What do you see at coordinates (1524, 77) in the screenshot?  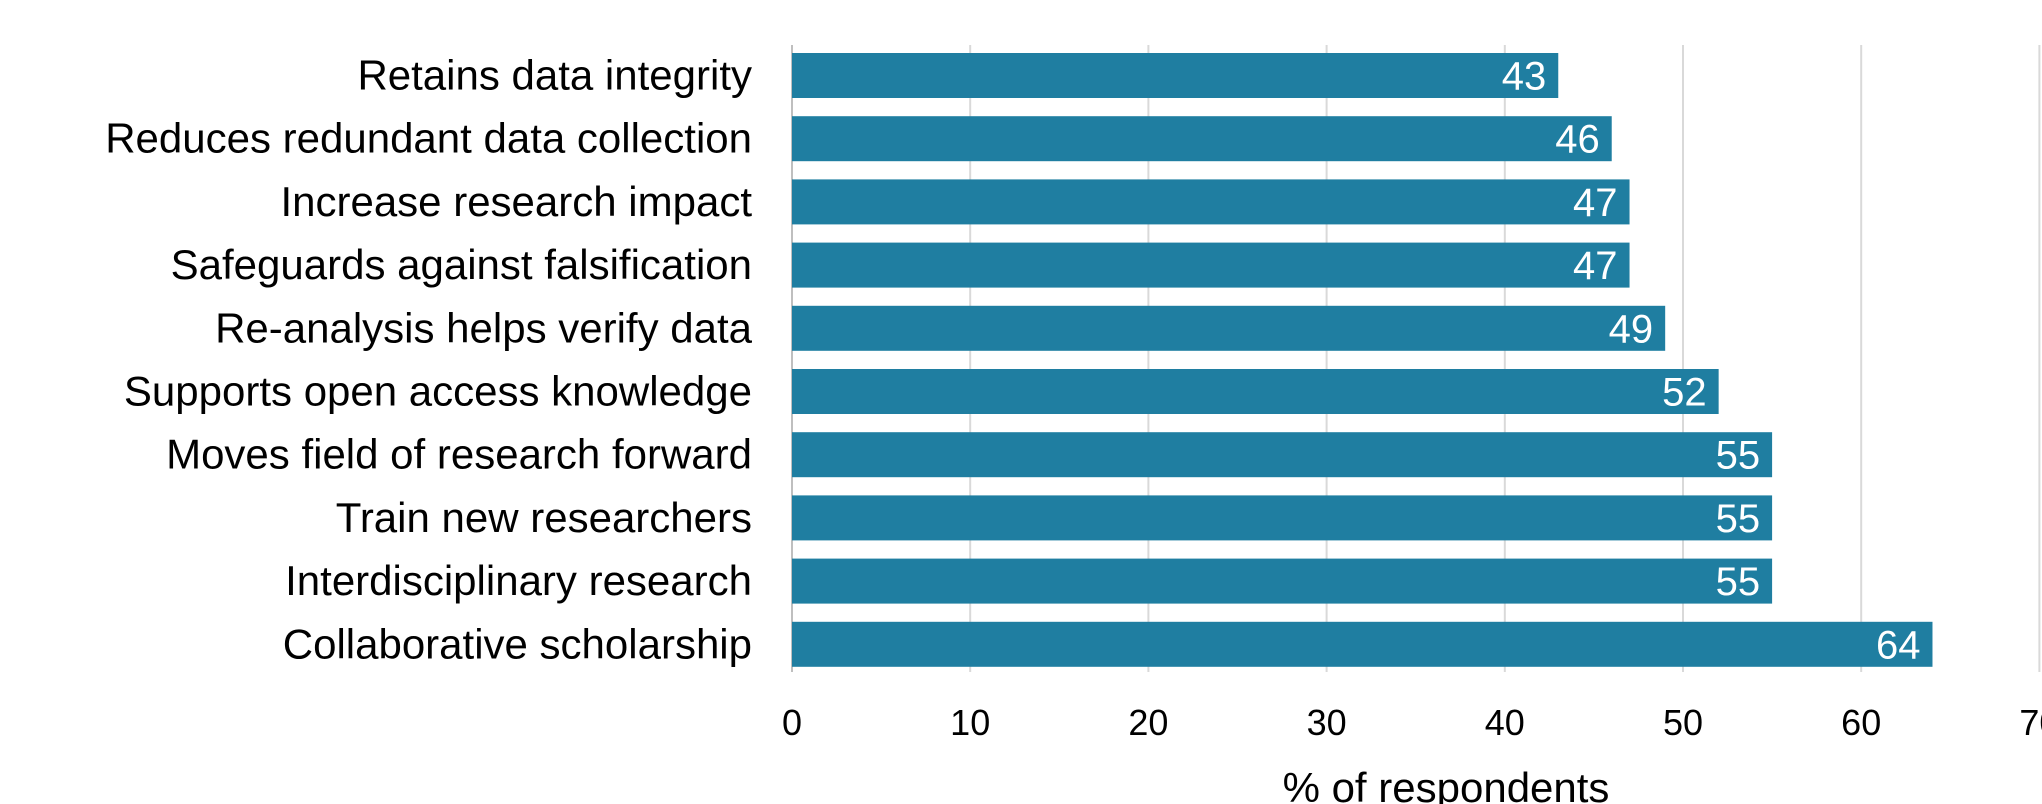 I see `data-label: 43` at bounding box center [1524, 77].